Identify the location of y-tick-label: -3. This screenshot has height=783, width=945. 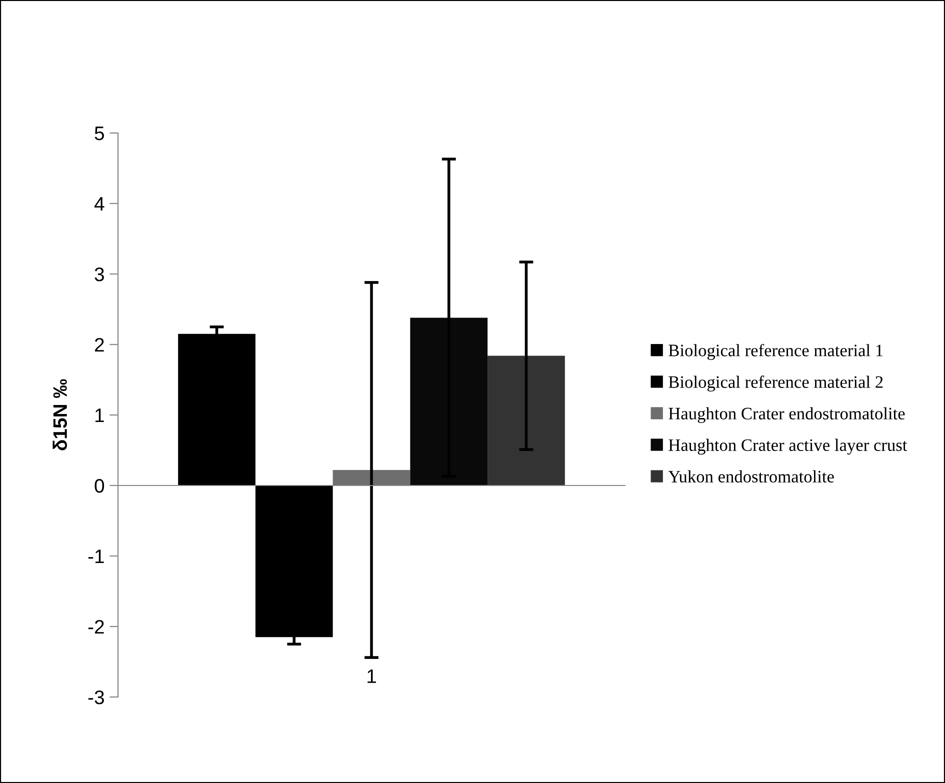
(96, 697).